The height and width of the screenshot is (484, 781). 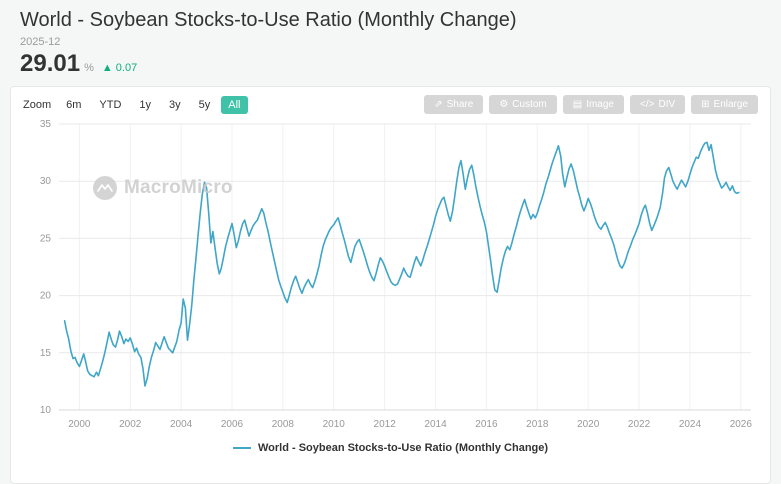 I want to click on range-ytd: YTD, so click(x=110, y=104).